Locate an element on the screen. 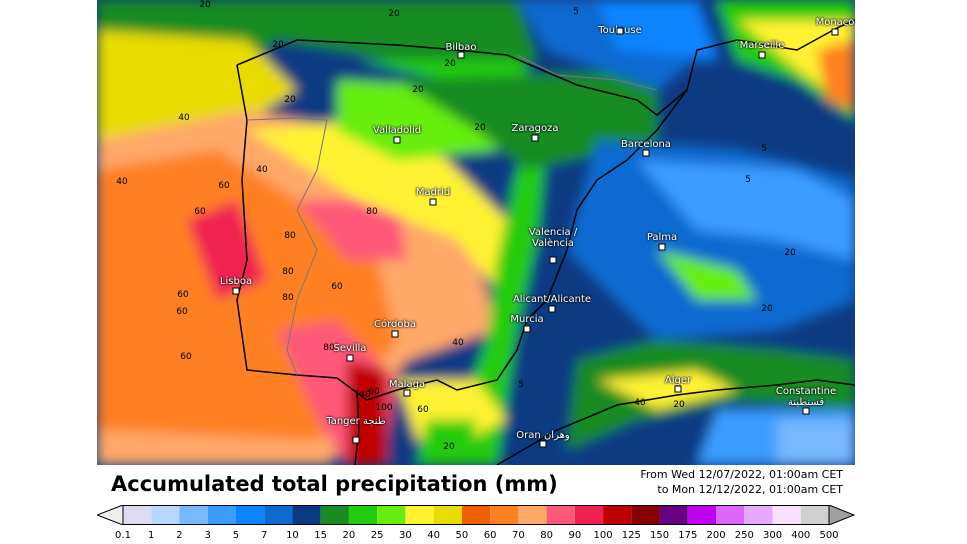 Image resolution: width=967 pixels, height=544 pixels. city-label: Murcia is located at coordinates (527, 319).